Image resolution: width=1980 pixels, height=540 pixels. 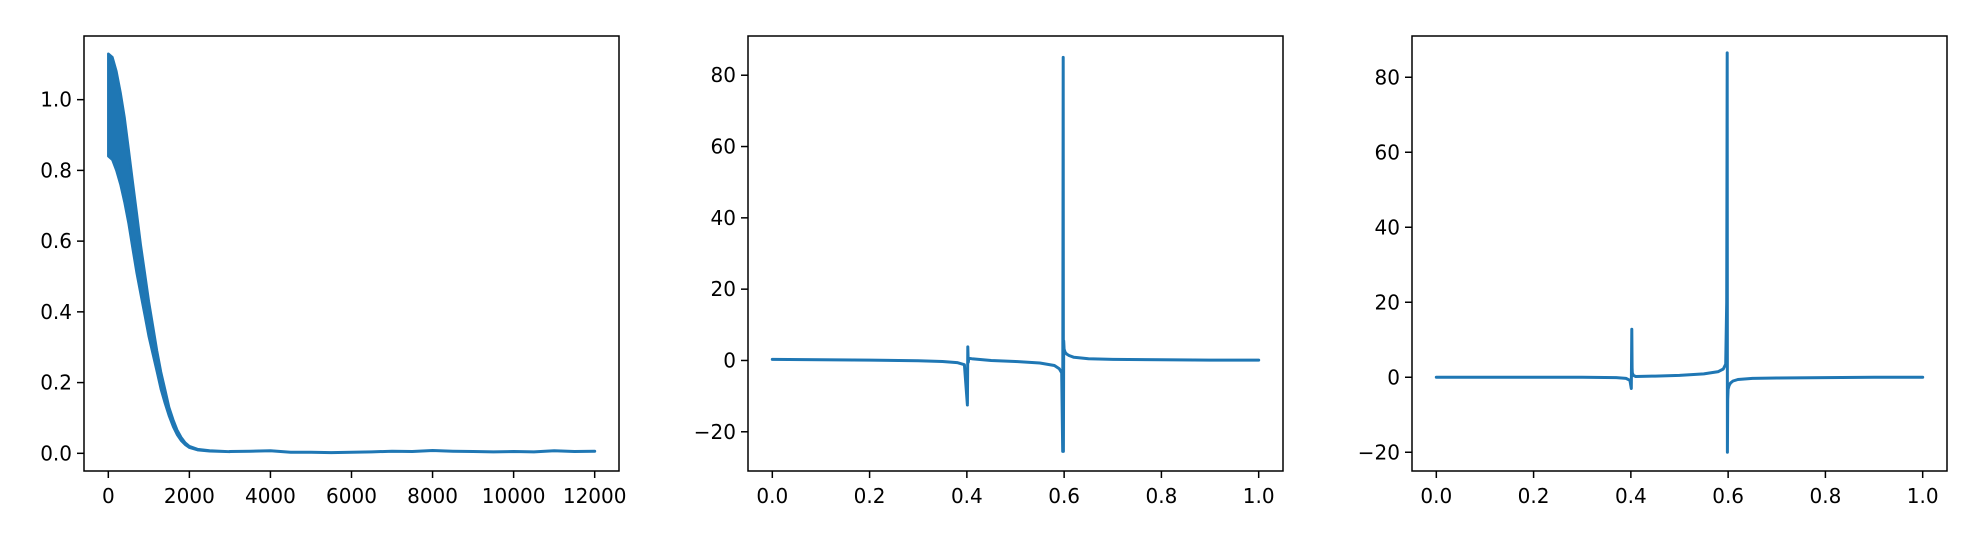 What do you see at coordinates (514, 496) in the screenshot?
I see `x-tick-label: 10000` at bounding box center [514, 496].